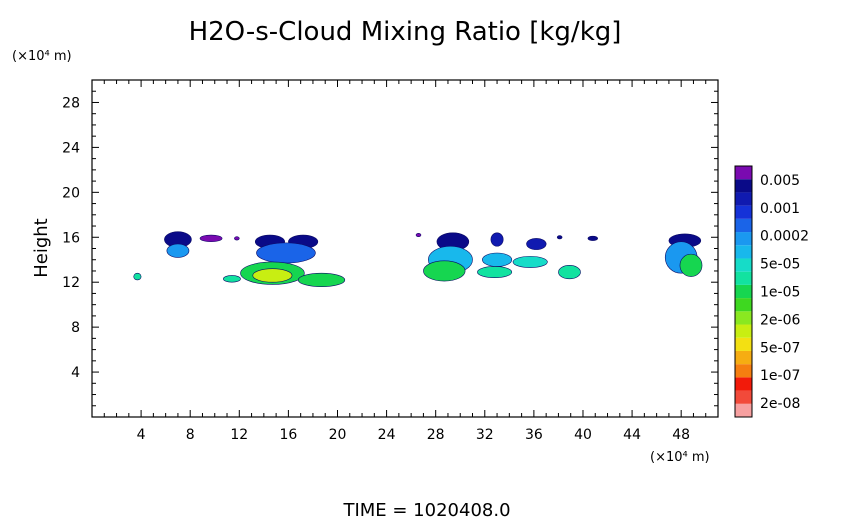 The image size is (854, 519). I want to click on x-tick-label: 28, so click(436, 435).